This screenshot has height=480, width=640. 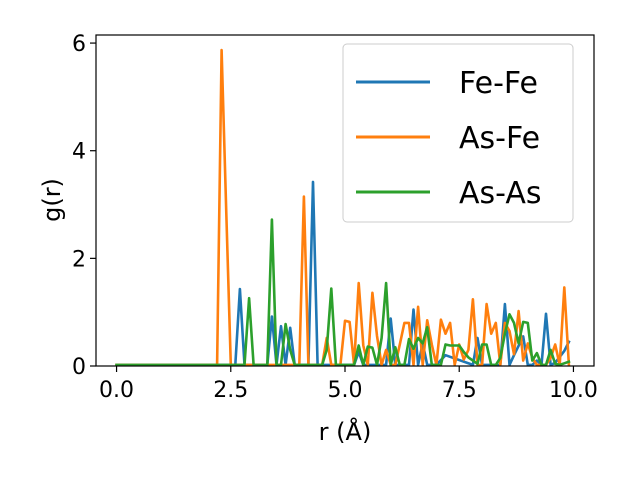 What do you see at coordinates (84, 206) in the screenshot?
I see `y-axis: 0 2 4 6` at bounding box center [84, 206].